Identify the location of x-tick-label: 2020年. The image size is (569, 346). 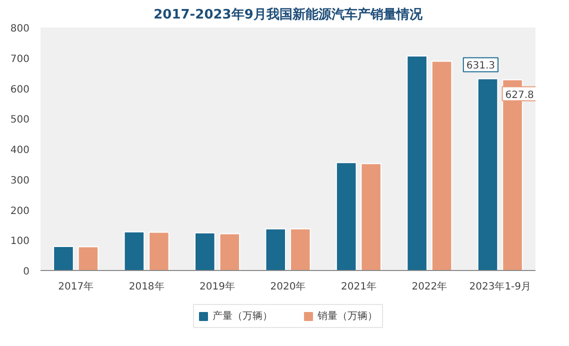
(288, 286).